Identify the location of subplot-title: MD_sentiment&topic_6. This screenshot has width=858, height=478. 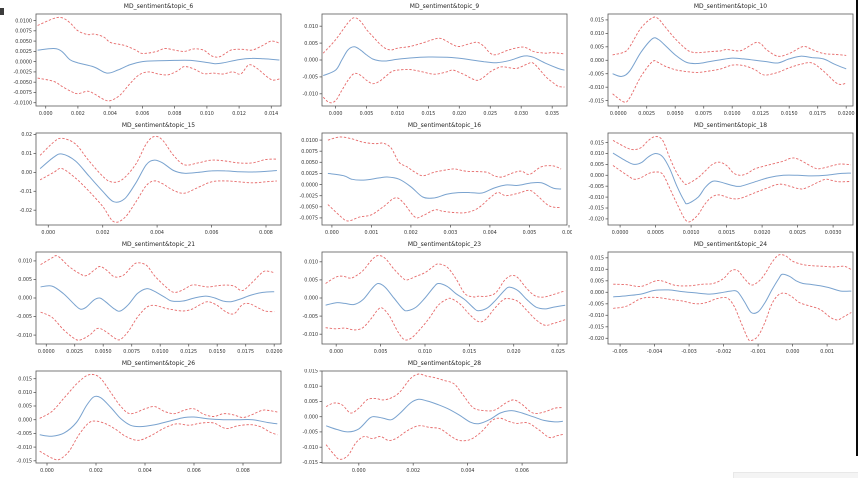
(158, 6).